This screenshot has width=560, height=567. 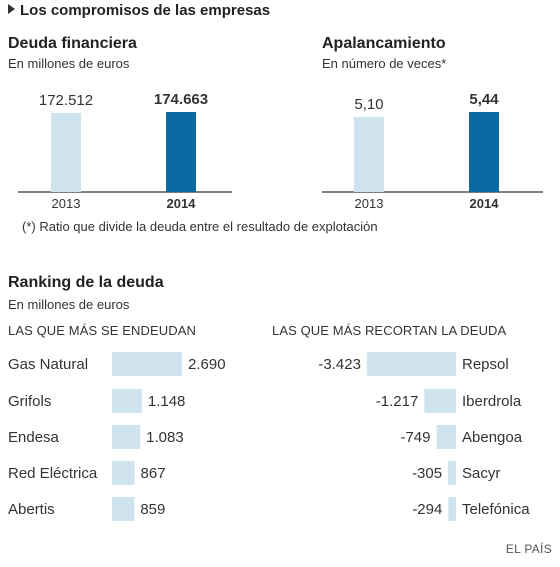 I want to click on decrease-value-label: -1.217, so click(x=397, y=401).